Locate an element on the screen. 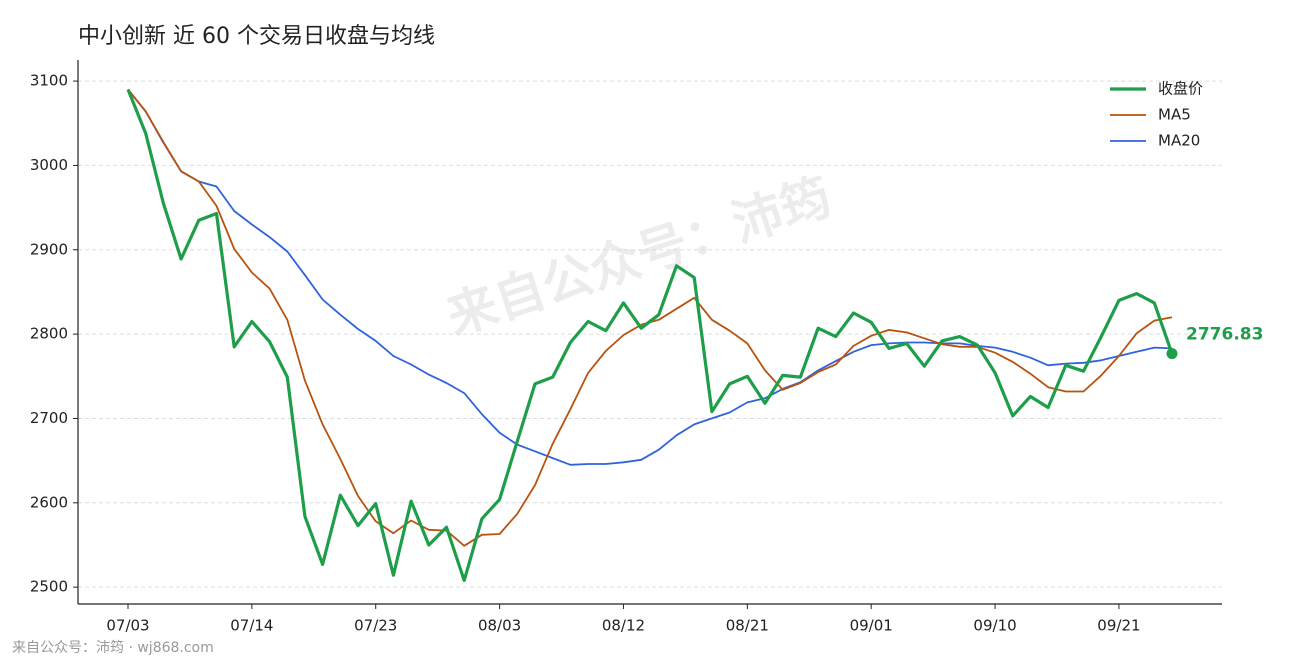 The image size is (1290, 660). last-label: 2776.83 is located at coordinates (1224, 335).